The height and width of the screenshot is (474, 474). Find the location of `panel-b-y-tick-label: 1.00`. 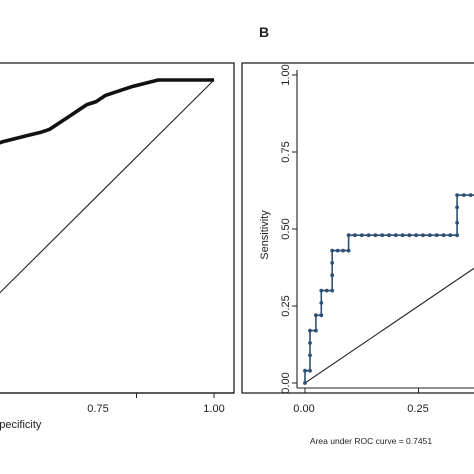

panel-b-y-tick-label: 1.00 is located at coordinates (286, 74).